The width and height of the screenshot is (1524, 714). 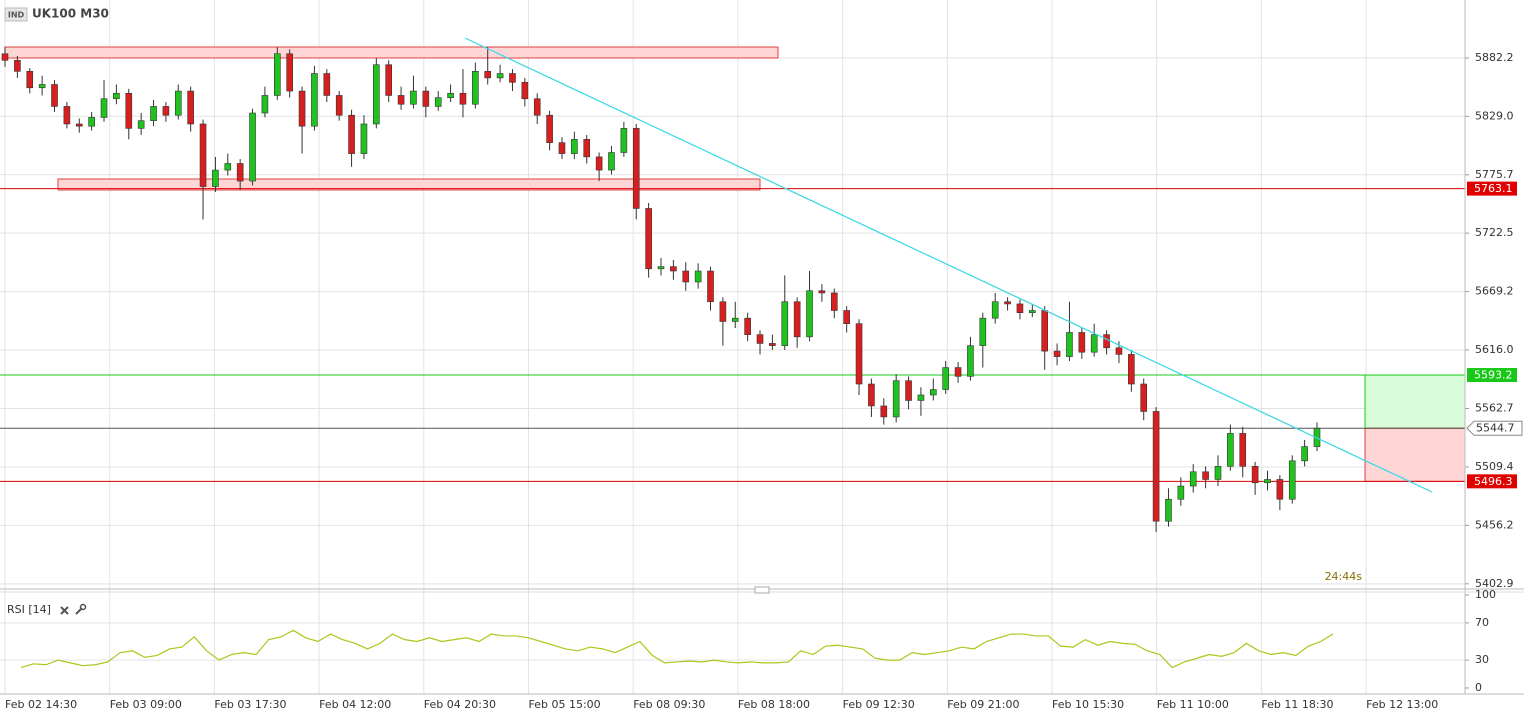 I want to click on rsi-y-tick-label: 0, so click(x=1478, y=687).